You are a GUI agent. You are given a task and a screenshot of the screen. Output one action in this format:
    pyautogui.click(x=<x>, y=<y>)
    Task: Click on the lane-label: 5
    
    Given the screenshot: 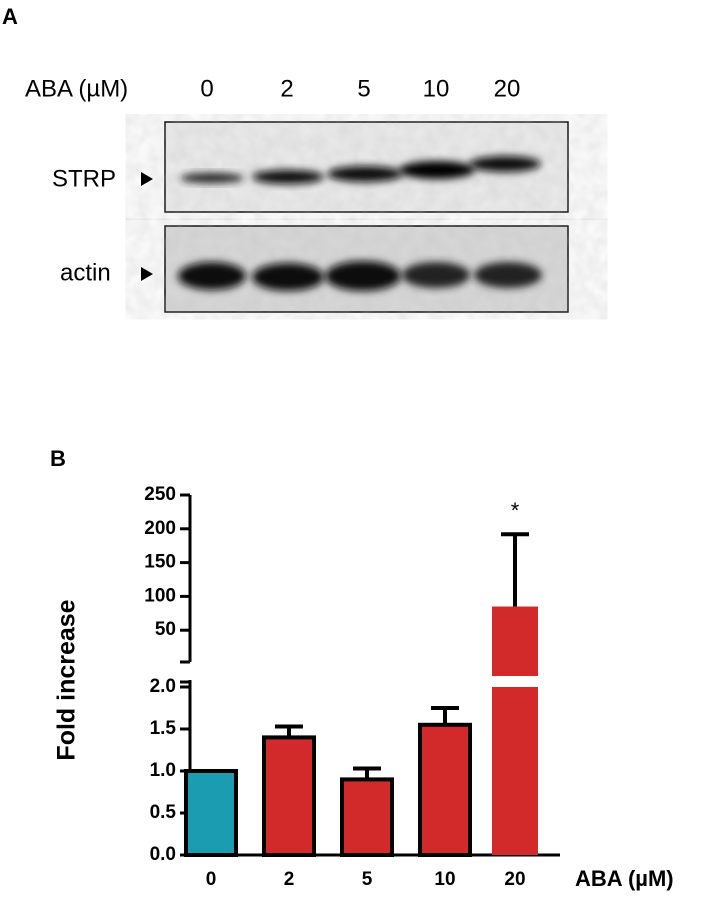 What is the action you would take?
    pyautogui.click(x=363, y=88)
    